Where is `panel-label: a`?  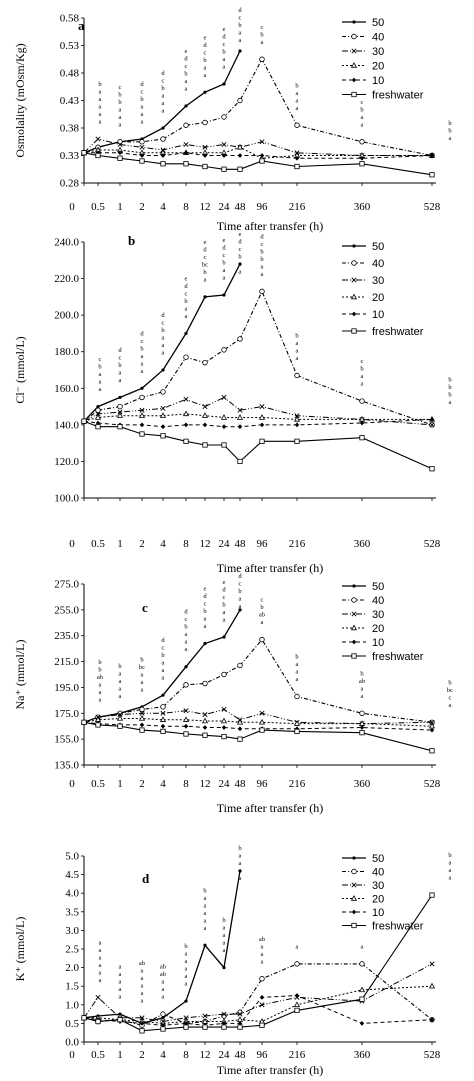 panel-label: a is located at coordinates (81, 25).